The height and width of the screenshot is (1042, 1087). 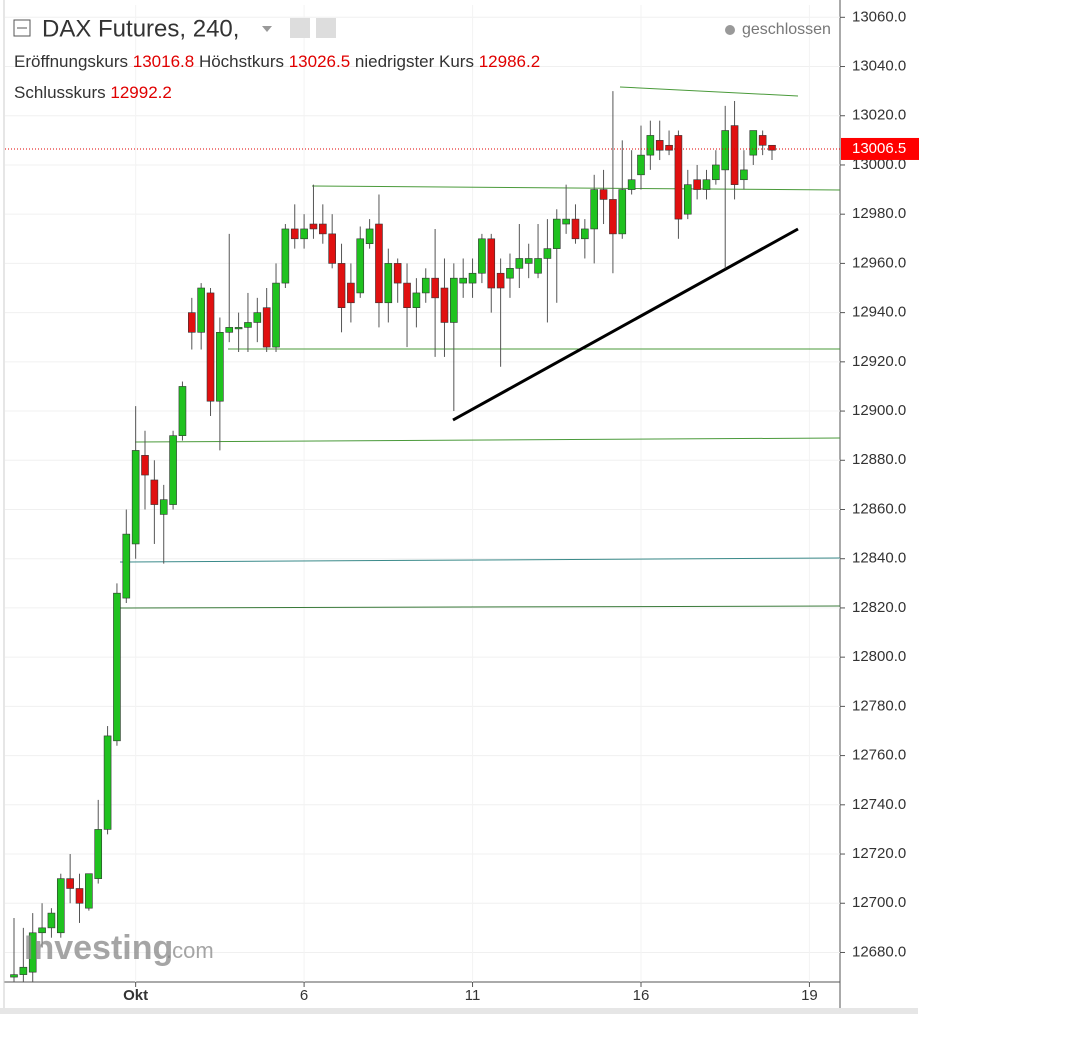 What do you see at coordinates (879, 164) in the screenshot?
I see `y-tick-label: 13000.0` at bounding box center [879, 164].